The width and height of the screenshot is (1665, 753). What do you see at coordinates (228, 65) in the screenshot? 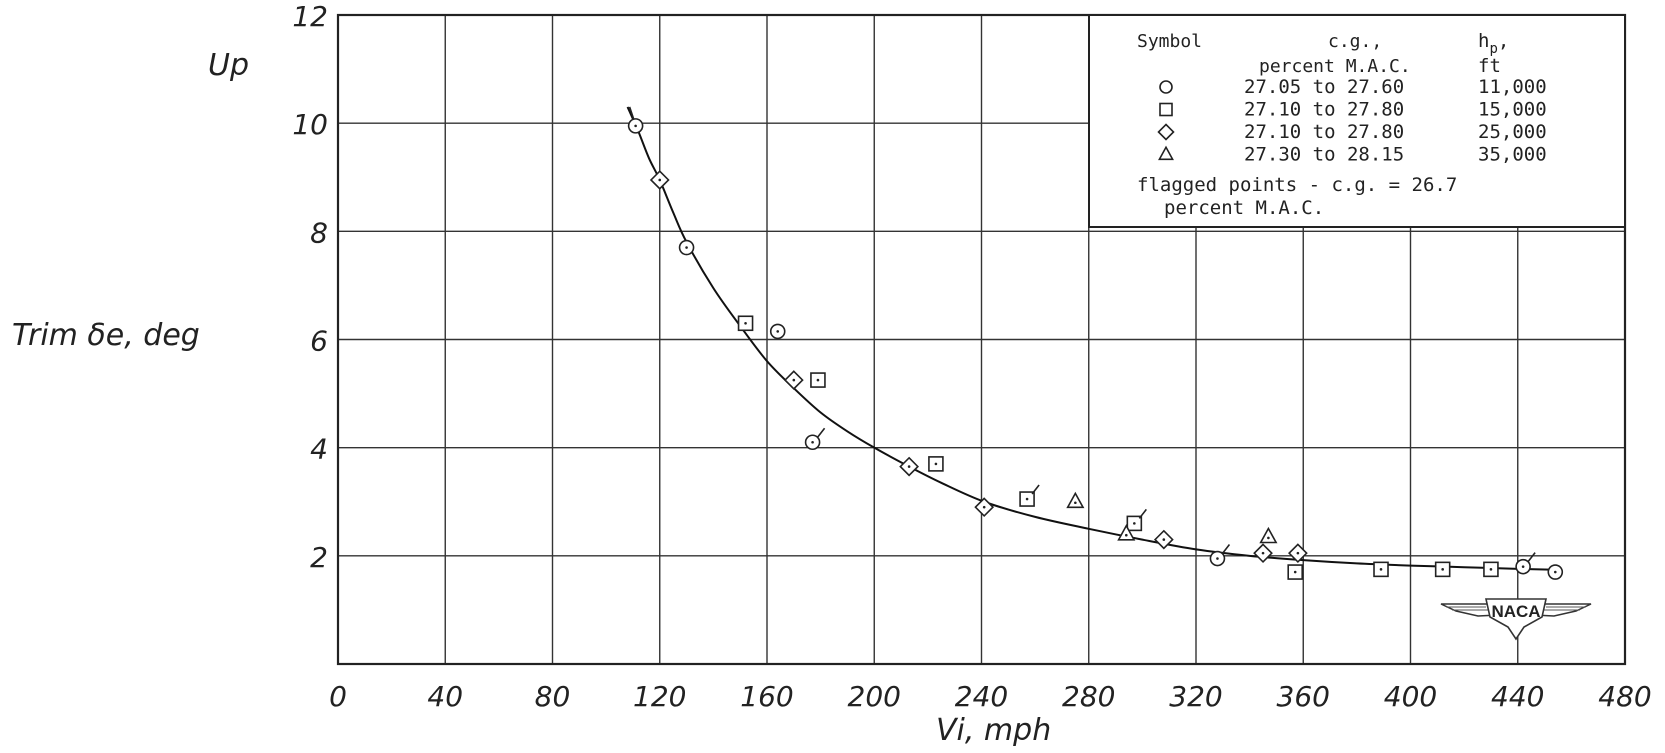
I see `y-direction-label: Up` at bounding box center [228, 65].